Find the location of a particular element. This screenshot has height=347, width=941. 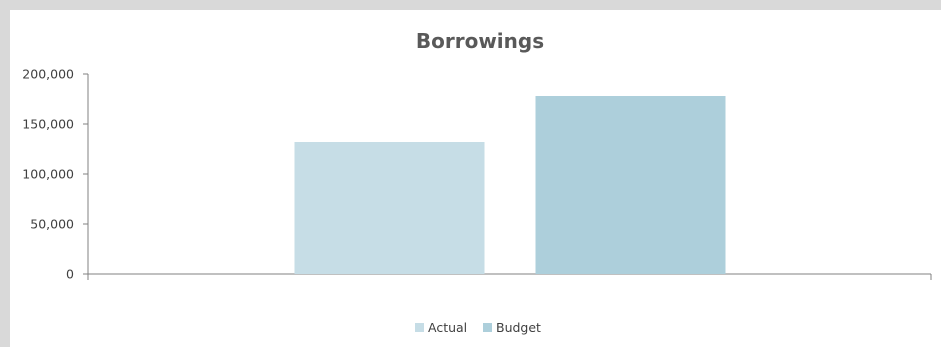

y-tick-label: 150,000 is located at coordinates (48, 124).